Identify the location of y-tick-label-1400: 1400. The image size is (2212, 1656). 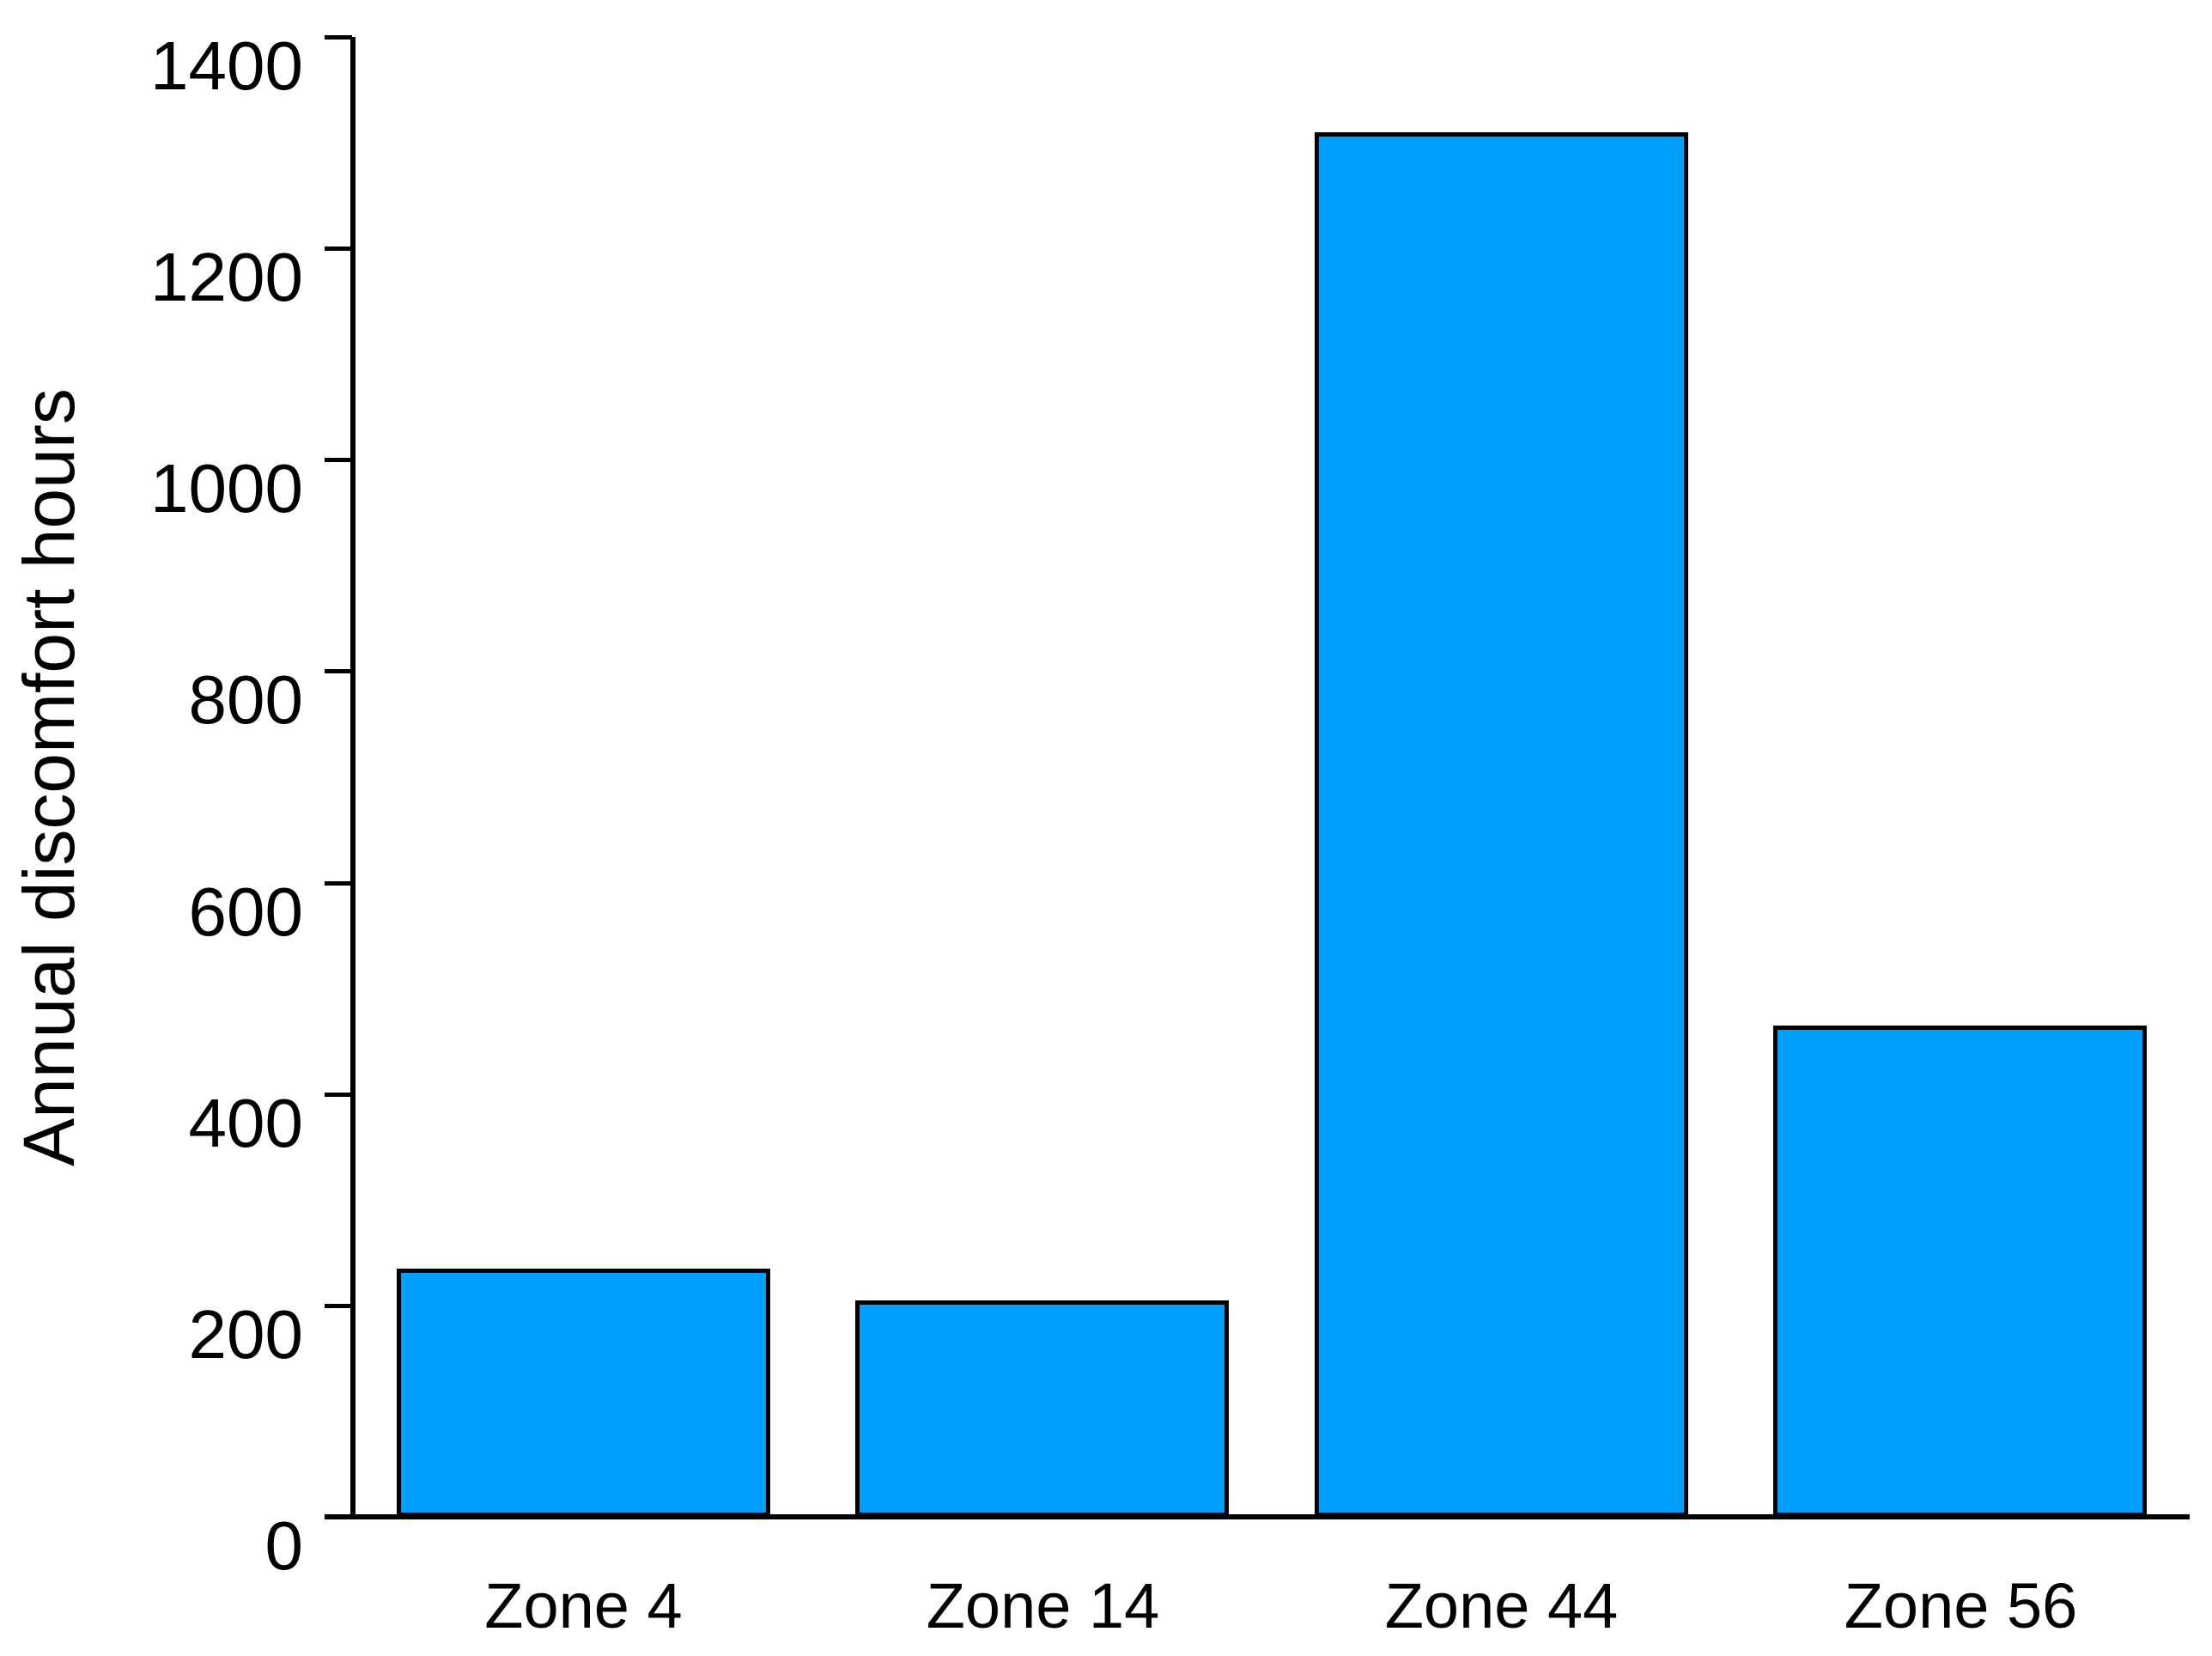
(227, 65).